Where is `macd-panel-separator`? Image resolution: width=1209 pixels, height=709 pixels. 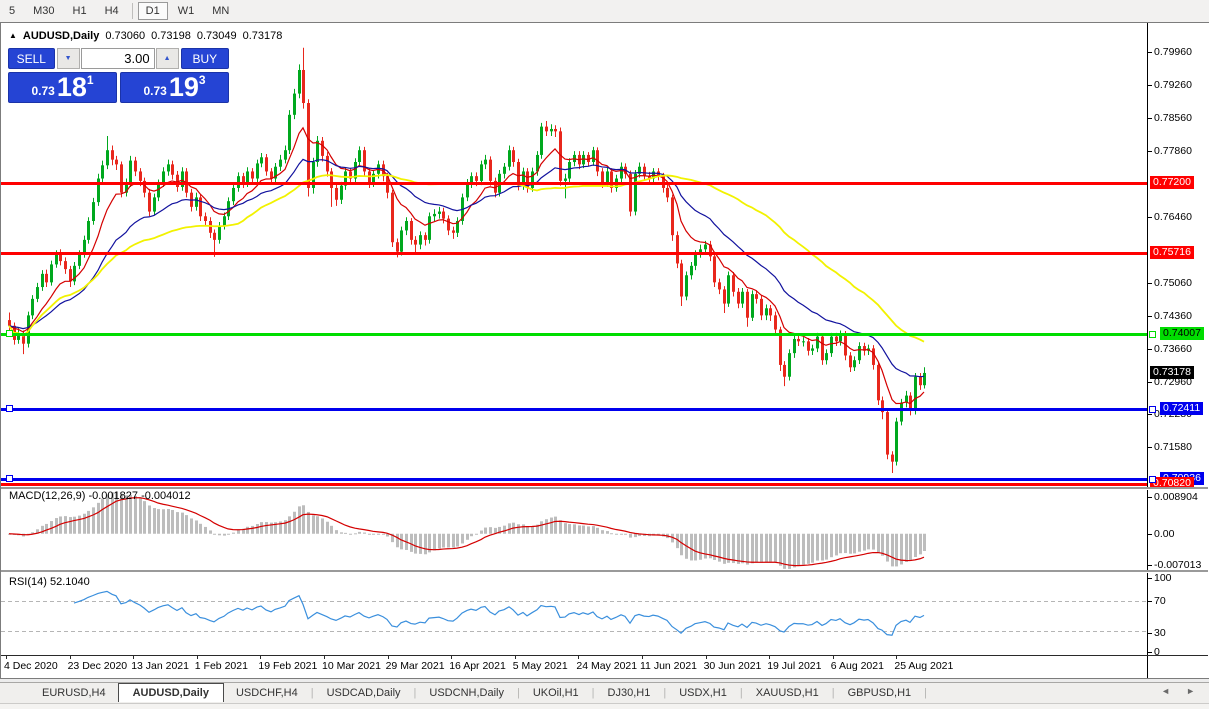
macd-panel-separator is located at coordinates (604, 488).